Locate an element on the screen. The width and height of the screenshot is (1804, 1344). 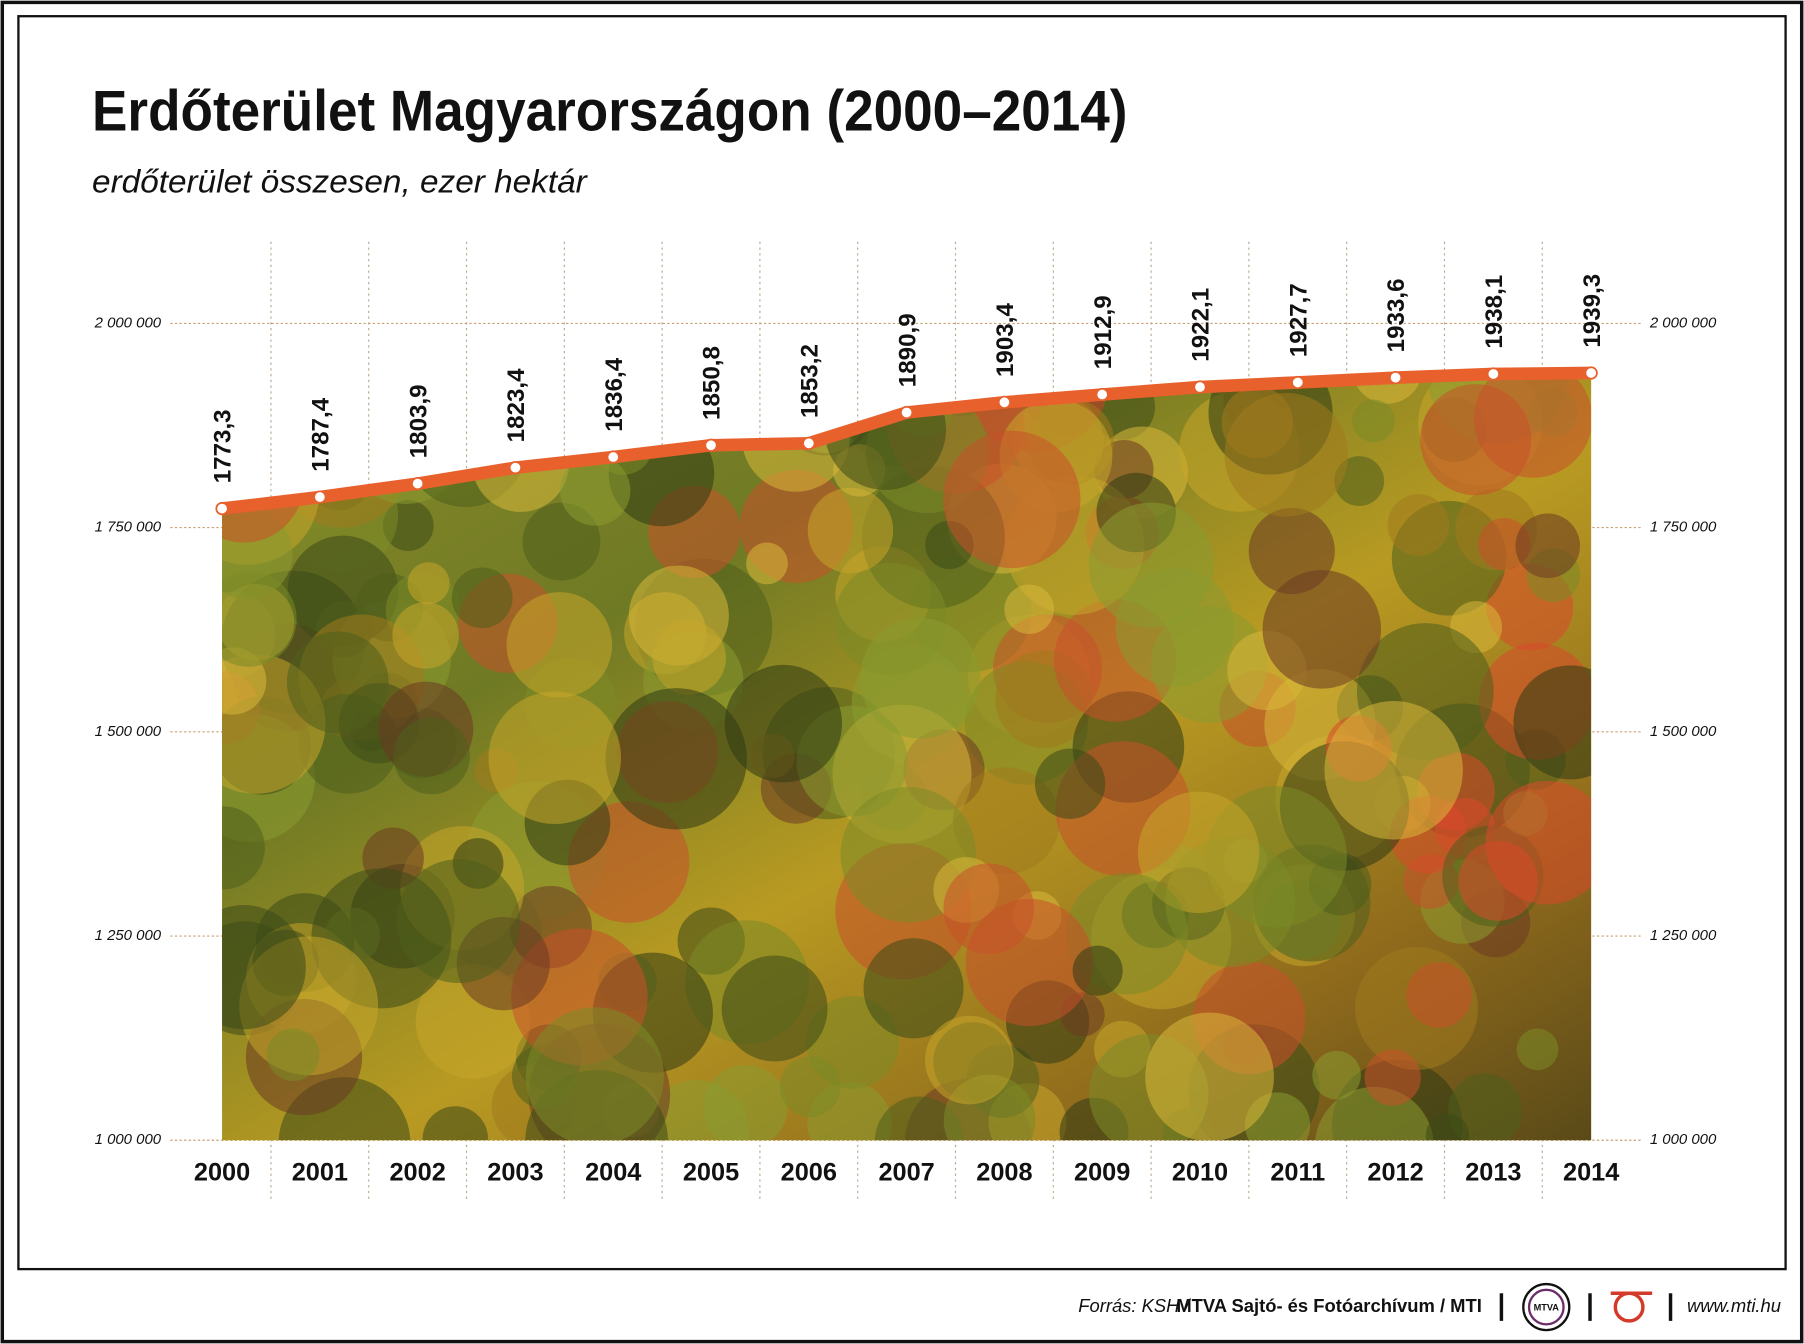
source-url: www.mti.hu is located at coordinates (1734, 1305).